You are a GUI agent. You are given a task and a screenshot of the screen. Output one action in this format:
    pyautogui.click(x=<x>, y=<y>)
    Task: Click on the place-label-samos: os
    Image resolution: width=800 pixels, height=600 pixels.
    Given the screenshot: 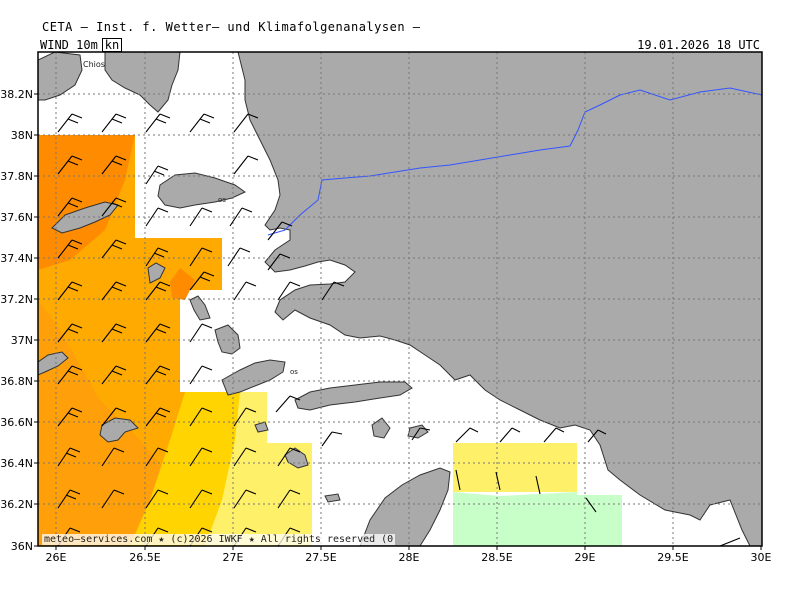 What is the action you would take?
    pyautogui.click(x=222, y=200)
    